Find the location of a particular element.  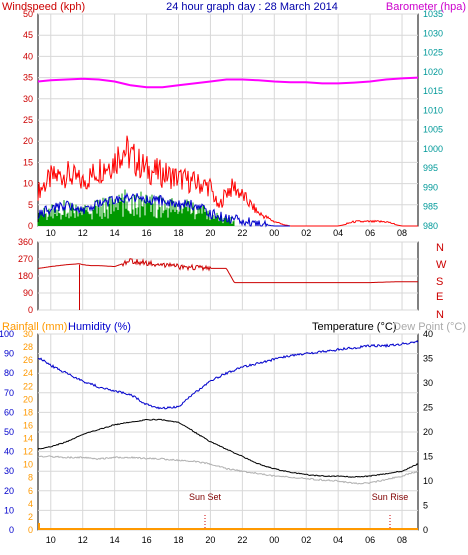

wind-direction-series-line is located at coordinates (227, 271).